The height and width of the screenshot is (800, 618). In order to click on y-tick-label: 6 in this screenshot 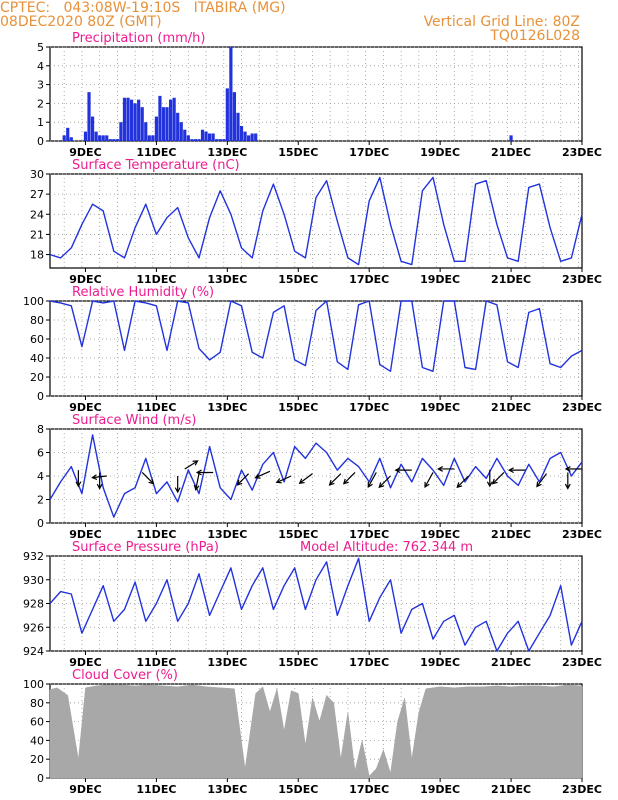, I will do `click(40, 453)`.